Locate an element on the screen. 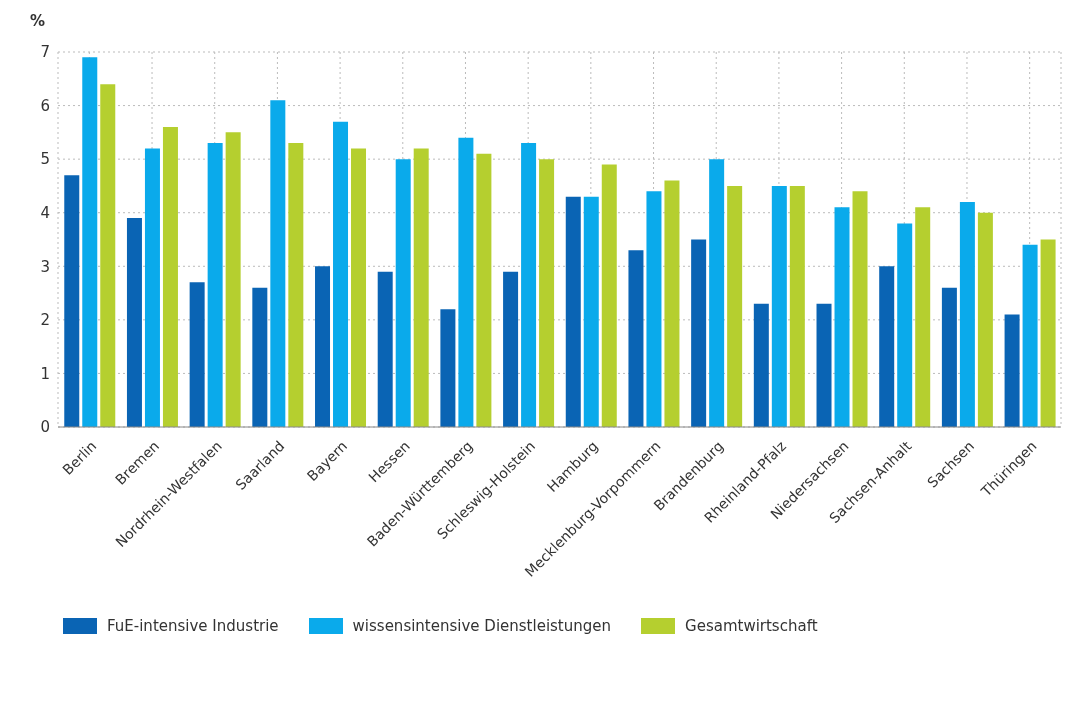  y-tick-label: 2 is located at coordinates (45, 320).